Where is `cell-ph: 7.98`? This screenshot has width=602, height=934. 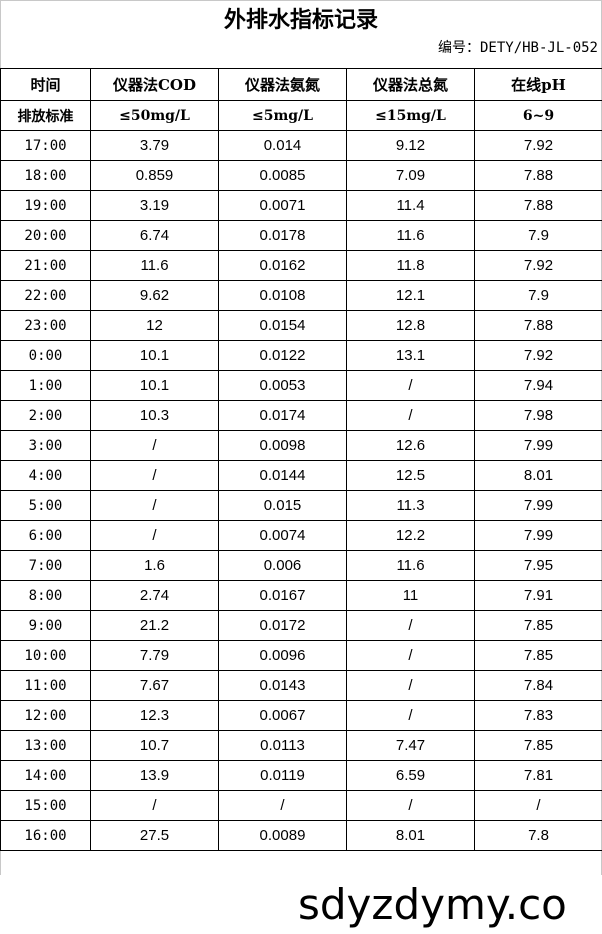
cell-ph: 7.98 is located at coordinates (538, 416).